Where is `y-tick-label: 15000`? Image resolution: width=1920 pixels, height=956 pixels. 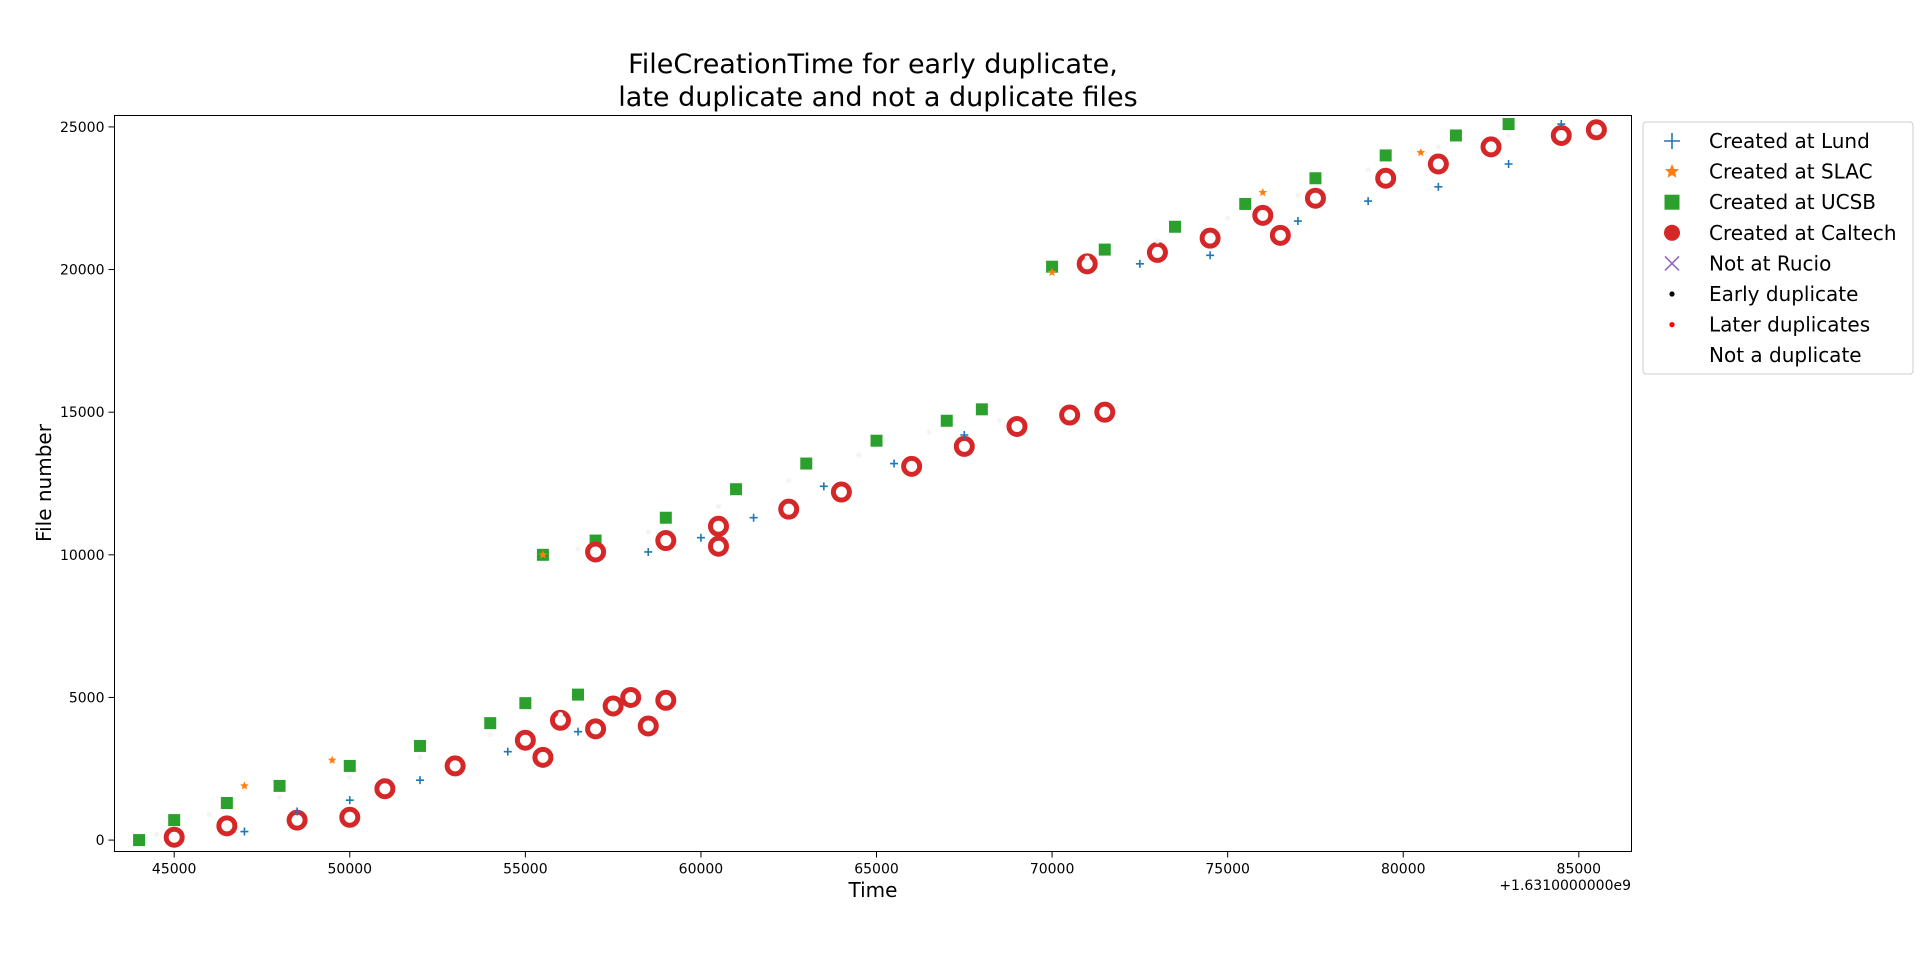 y-tick-label: 15000 is located at coordinates (82, 413).